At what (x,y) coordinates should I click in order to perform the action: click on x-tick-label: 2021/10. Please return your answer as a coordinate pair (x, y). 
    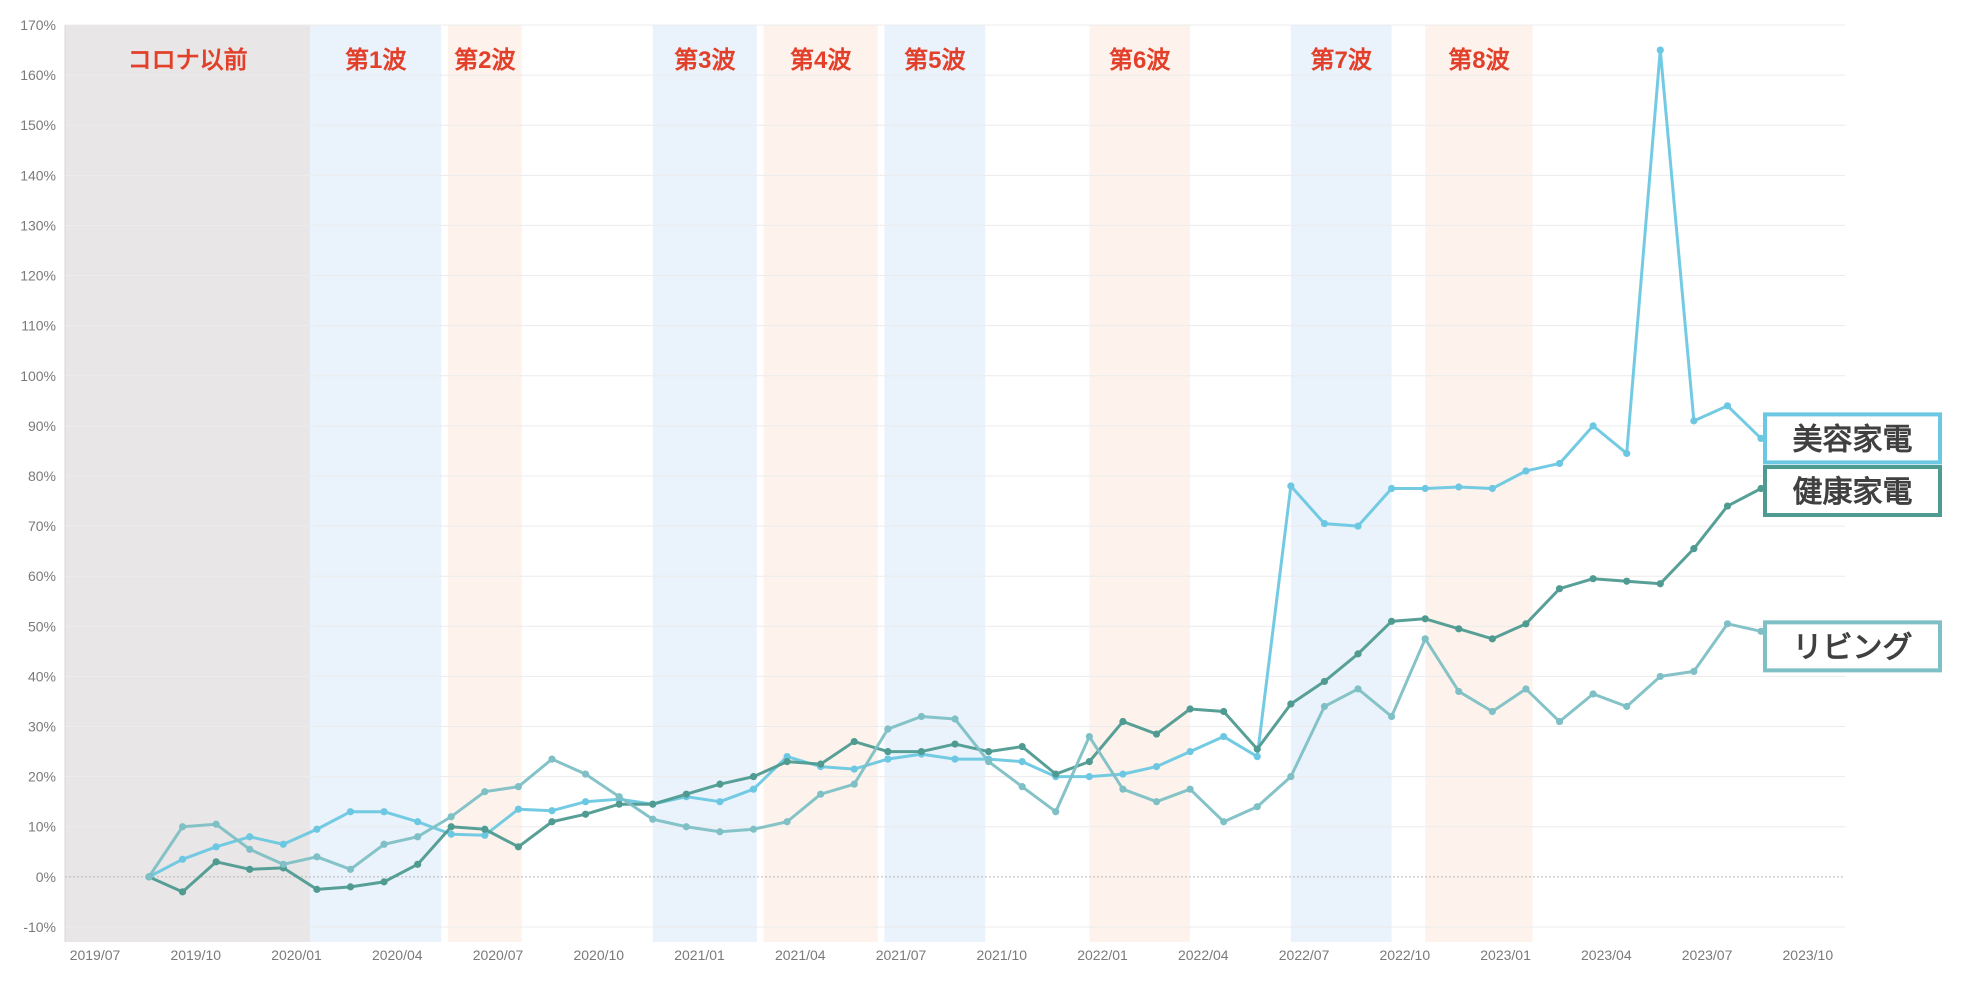
    Looking at the image, I should click on (1001, 955).